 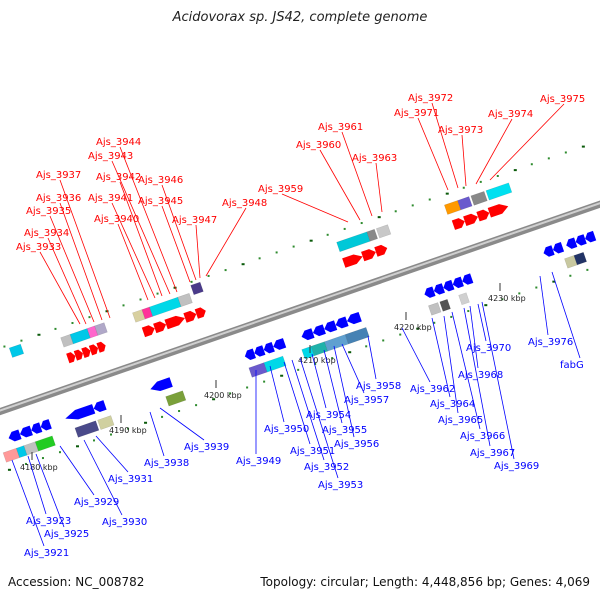 What do you see at coordinates (194, 220) in the screenshot?
I see `forward-gene-label: Ajs_3947` at bounding box center [194, 220].